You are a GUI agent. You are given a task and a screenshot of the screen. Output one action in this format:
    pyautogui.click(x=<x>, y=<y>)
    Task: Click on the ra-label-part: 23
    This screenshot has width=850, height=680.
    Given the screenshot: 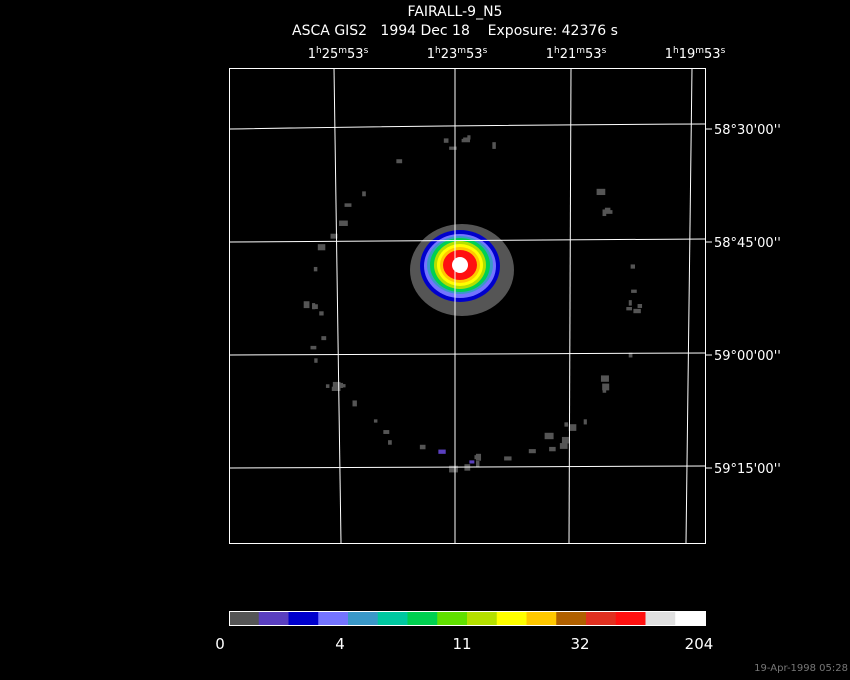 What is the action you would take?
    pyautogui.click(x=449, y=54)
    